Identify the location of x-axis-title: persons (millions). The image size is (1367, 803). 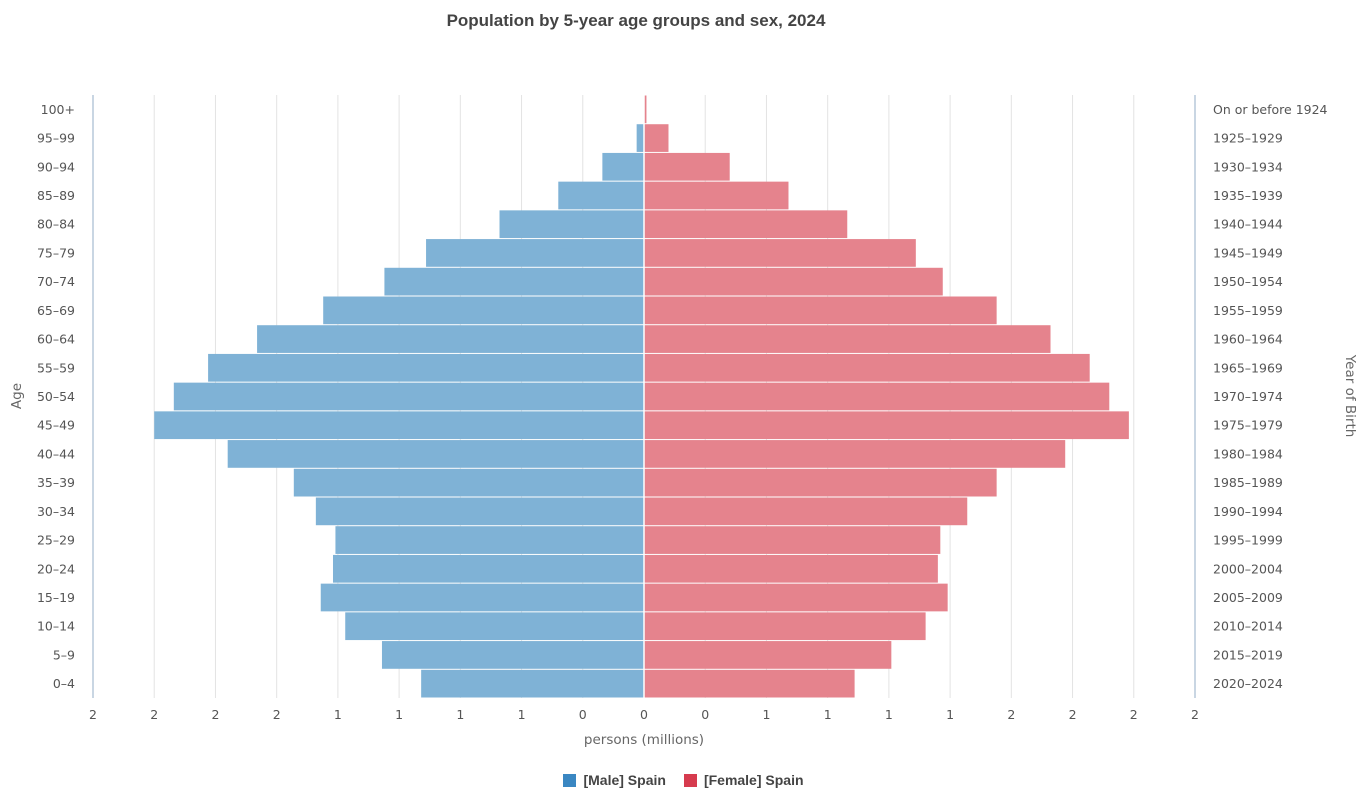
(644, 740).